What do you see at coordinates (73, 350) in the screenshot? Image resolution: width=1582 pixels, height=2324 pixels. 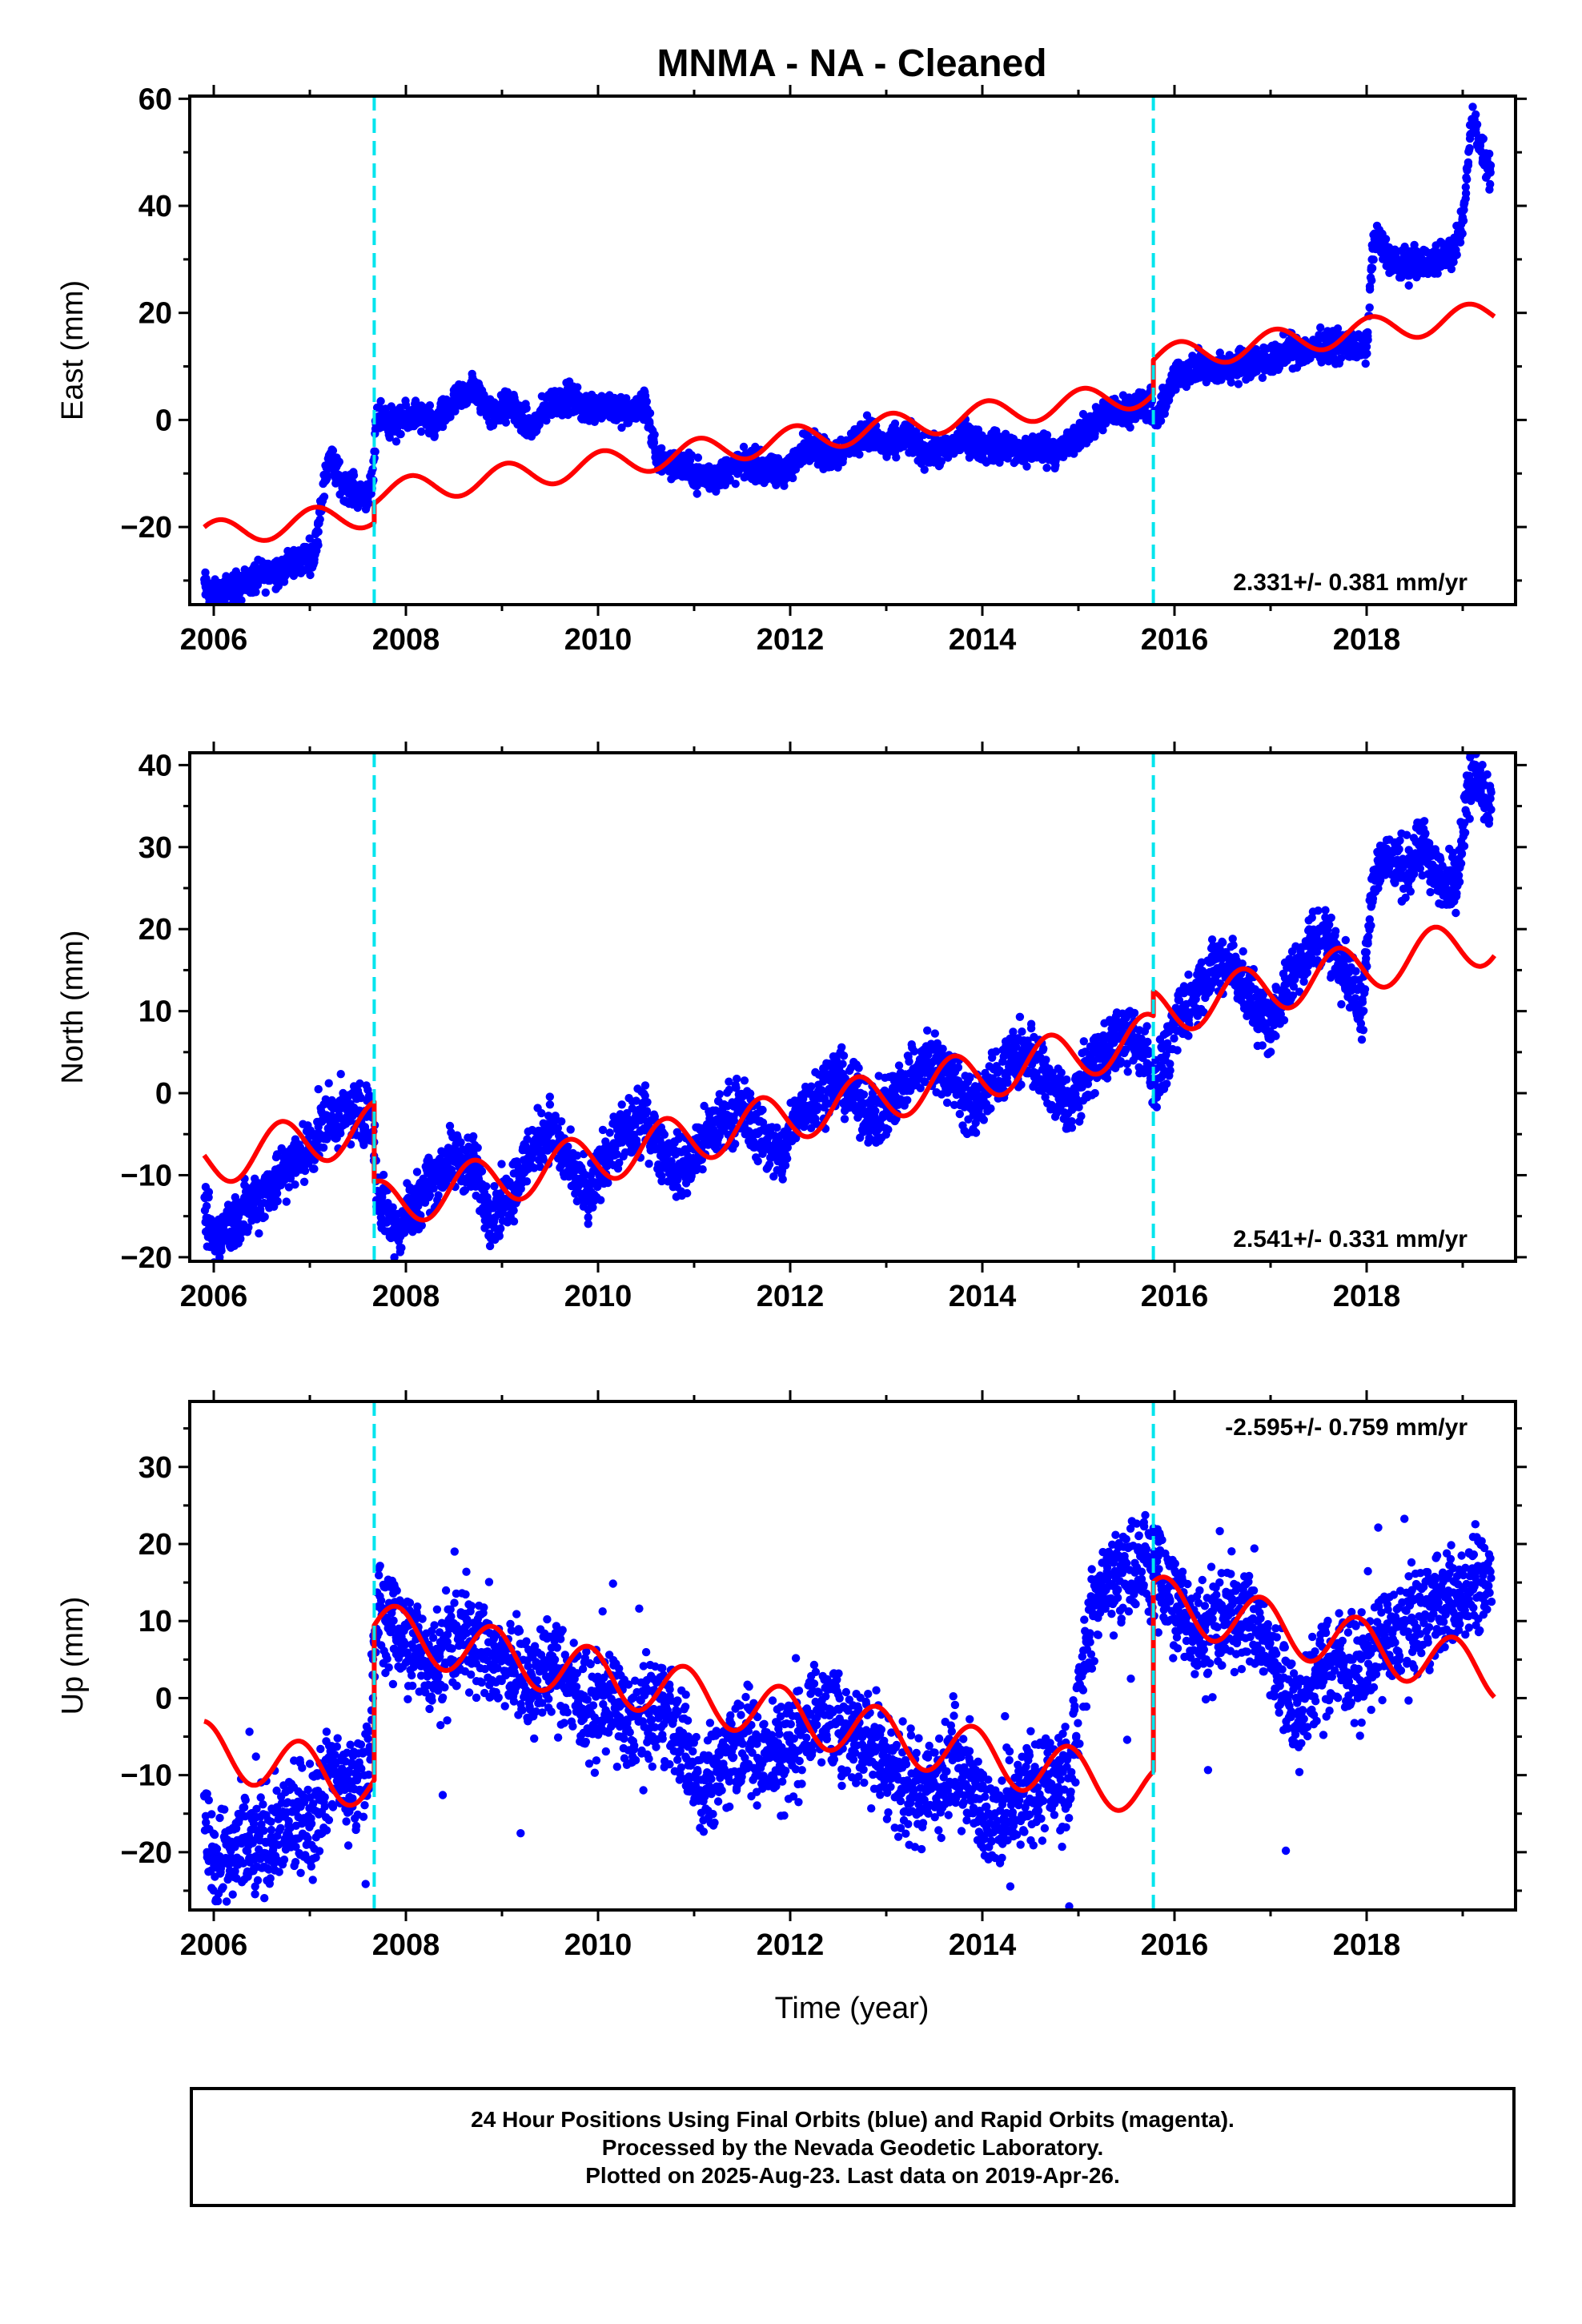 I see `y-axis-title: East (mm)` at bounding box center [73, 350].